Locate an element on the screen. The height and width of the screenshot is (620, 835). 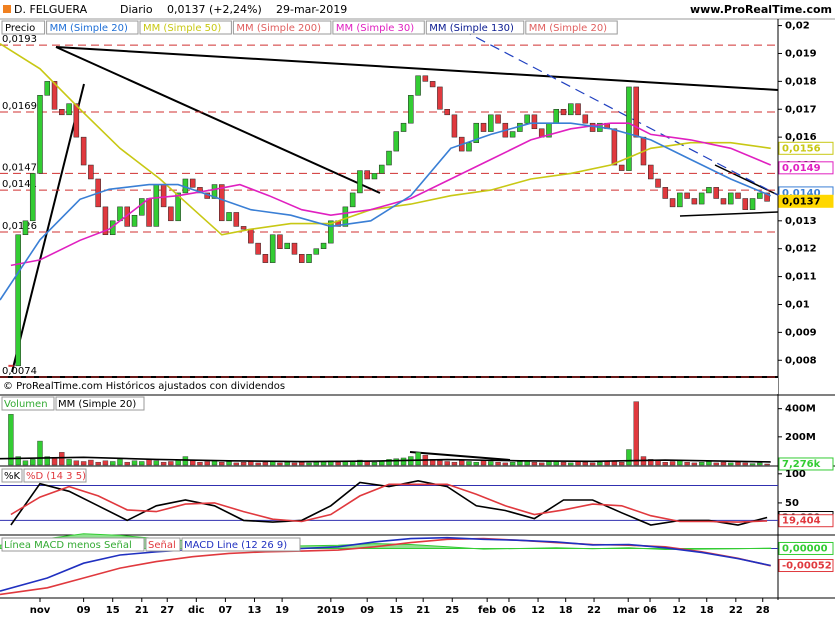
volume-ma-line is located at coordinates (385, 459).